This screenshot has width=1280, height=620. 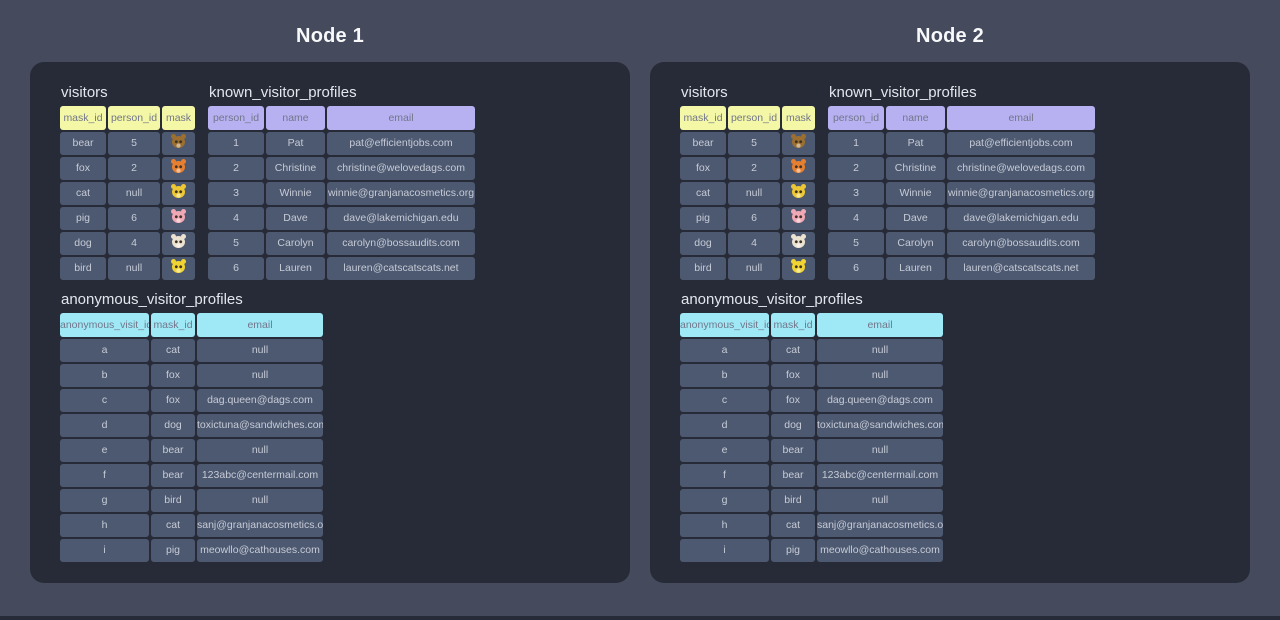 I want to click on table-cell: dag.queen@dags.com, so click(x=880, y=400).